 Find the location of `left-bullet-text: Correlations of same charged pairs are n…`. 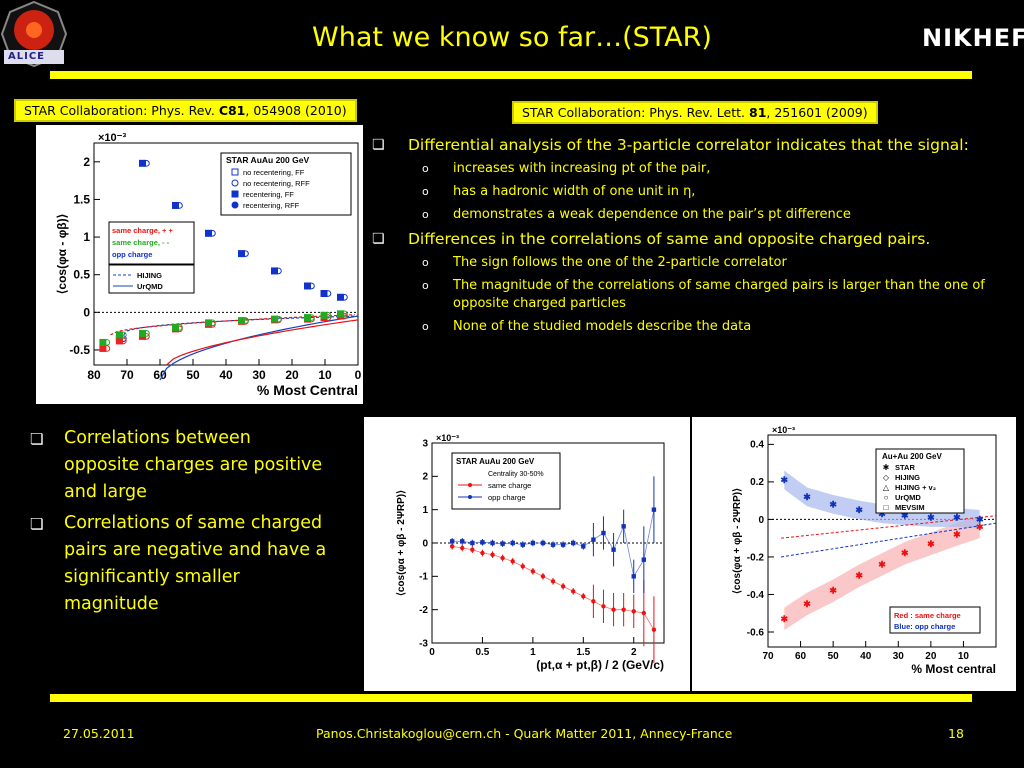

left-bullet-text: Correlations of same charged pairs are n… is located at coordinates (195, 563).